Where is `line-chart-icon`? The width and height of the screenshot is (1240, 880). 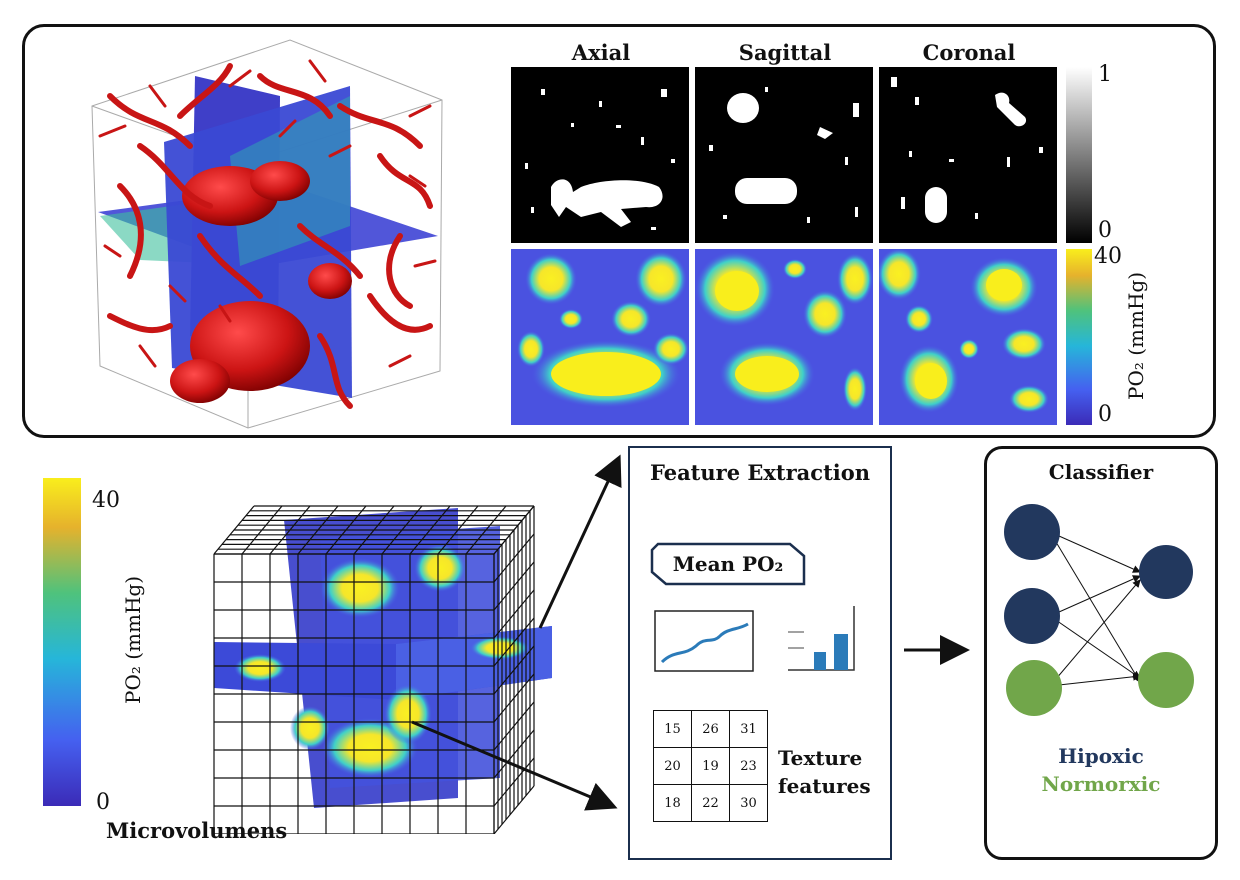 line-chart-icon is located at coordinates (704, 641).